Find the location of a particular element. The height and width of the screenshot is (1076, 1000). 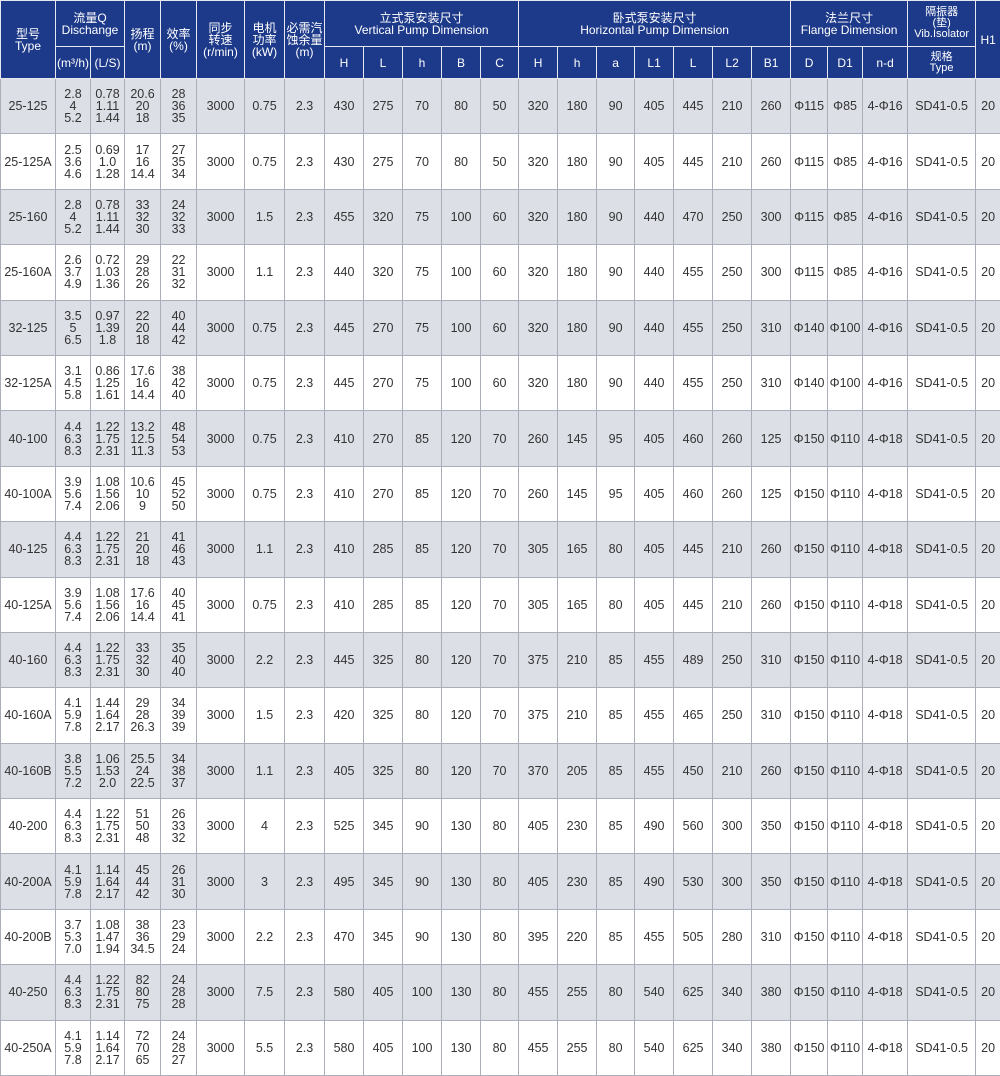

table-cell: 130 is located at coordinates (461, 937).